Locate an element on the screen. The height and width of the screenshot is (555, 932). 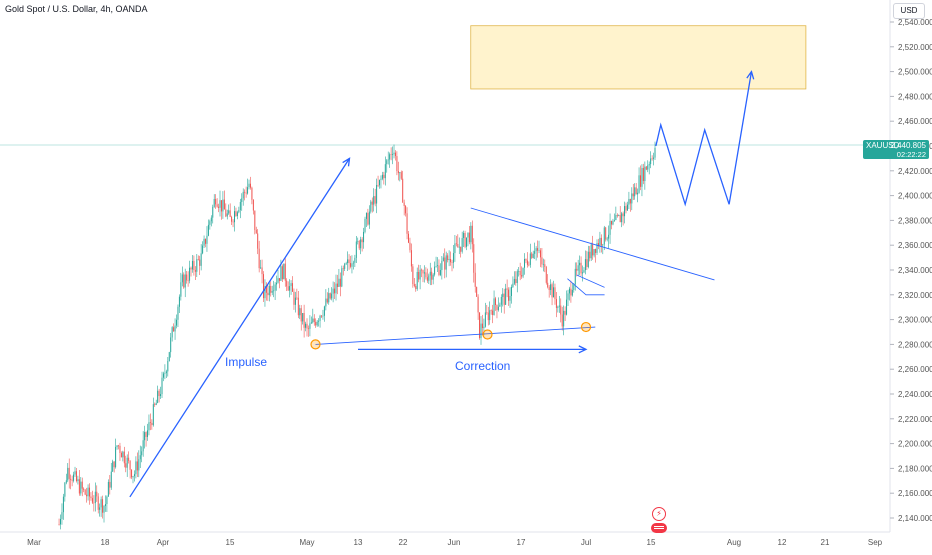
projection-path is located at coordinates (704, 139).